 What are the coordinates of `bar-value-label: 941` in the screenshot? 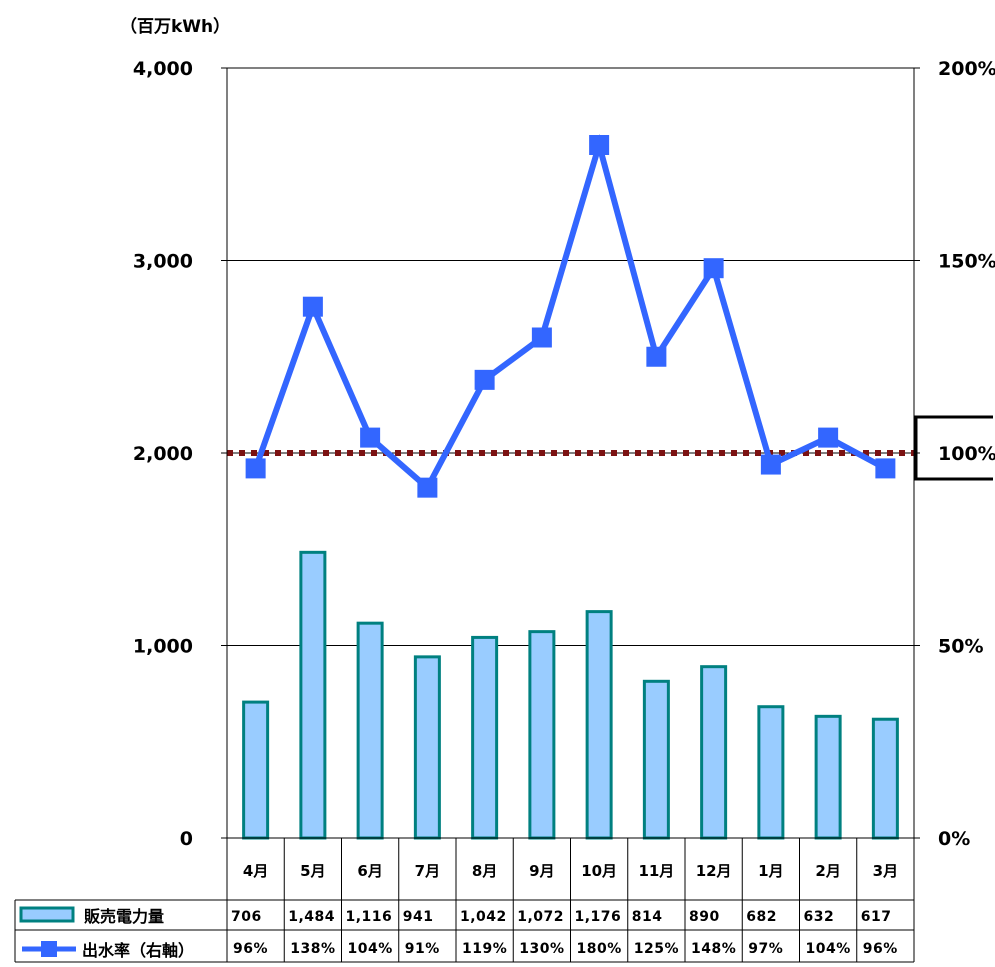 It's located at (418, 917).